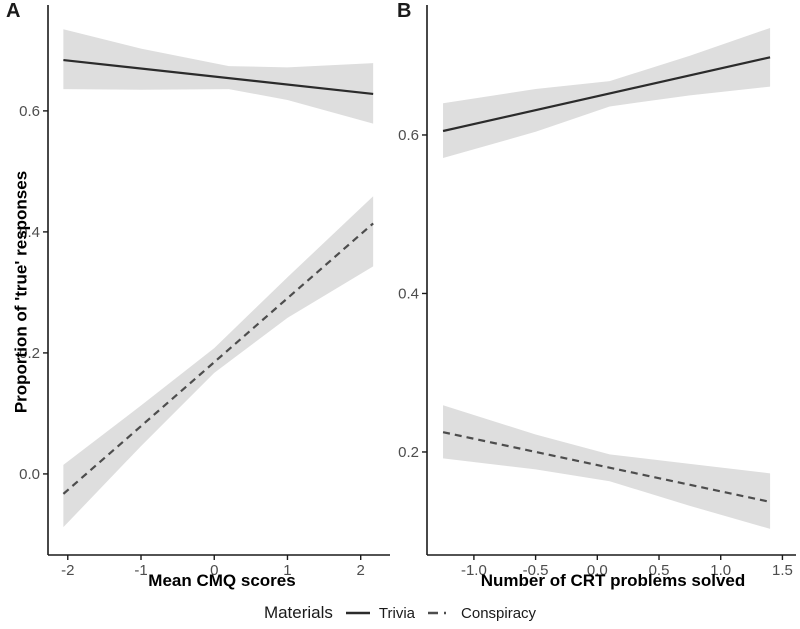  What do you see at coordinates (499, 613) in the screenshot?
I see `legend-label-conspiracy: Conspiracy` at bounding box center [499, 613].